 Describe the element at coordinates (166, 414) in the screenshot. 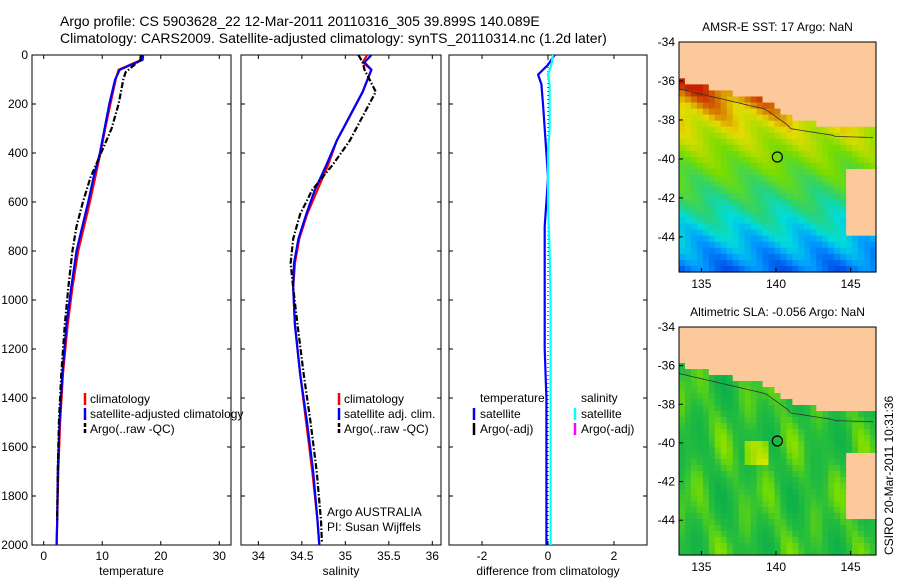

I see `legend-label: satellite-adjusted climatology` at that location.